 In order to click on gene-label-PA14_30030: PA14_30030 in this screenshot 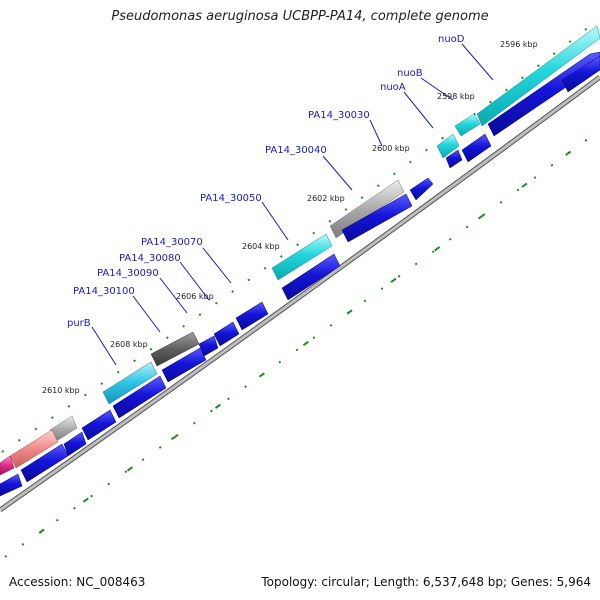, I will do `click(339, 115)`.